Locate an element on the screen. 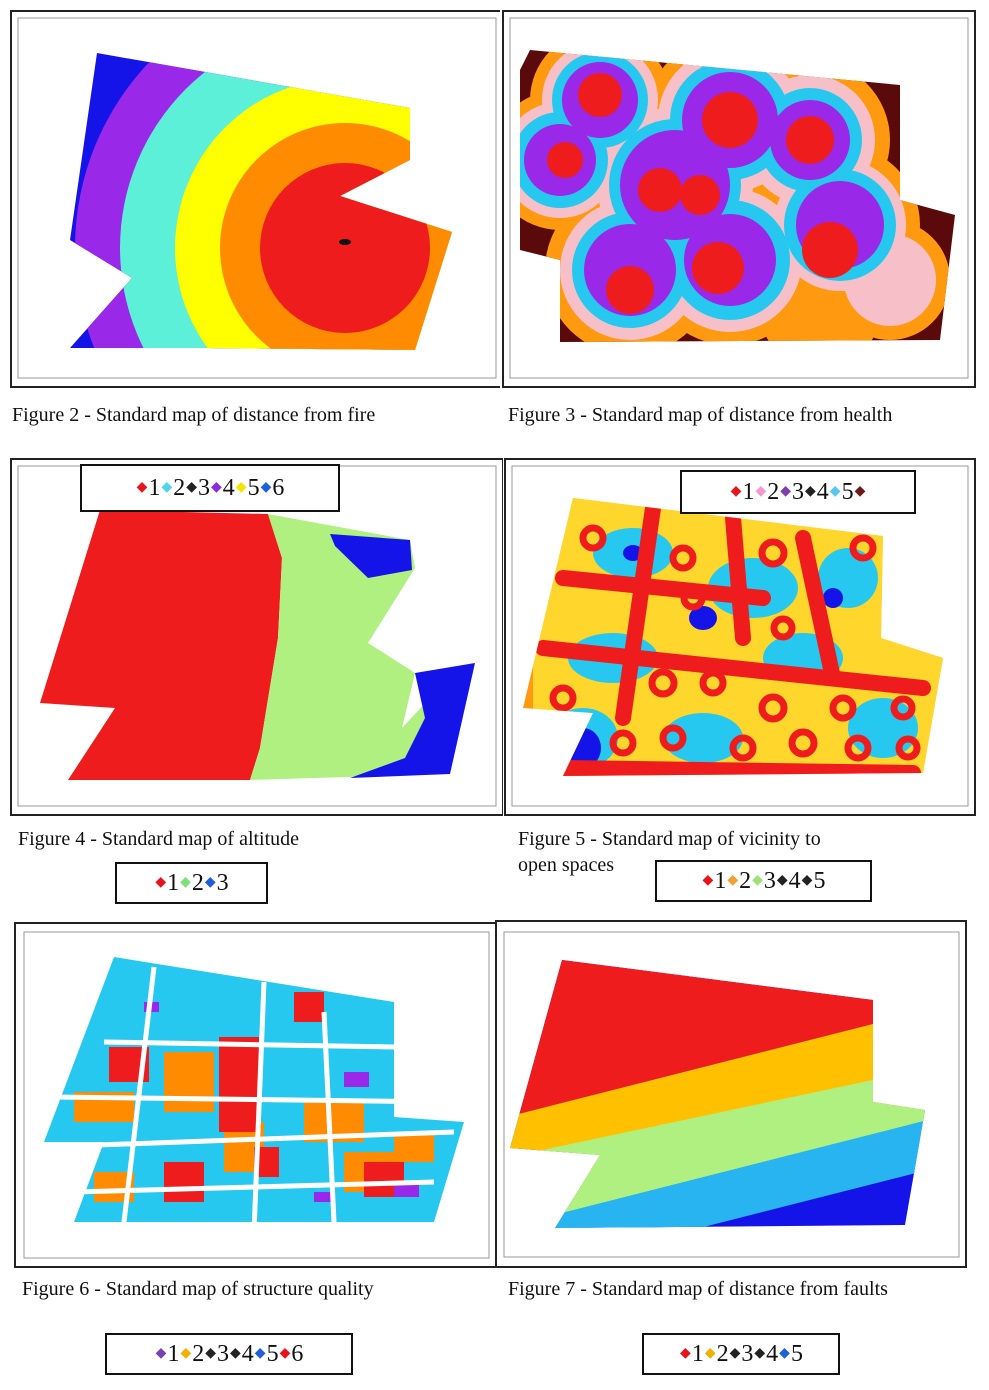 The width and height of the screenshot is (989, 1390). figure-5-caption-line-1: Figure 5 - Standard map of vicinity to is located at coordinates (669, 839).